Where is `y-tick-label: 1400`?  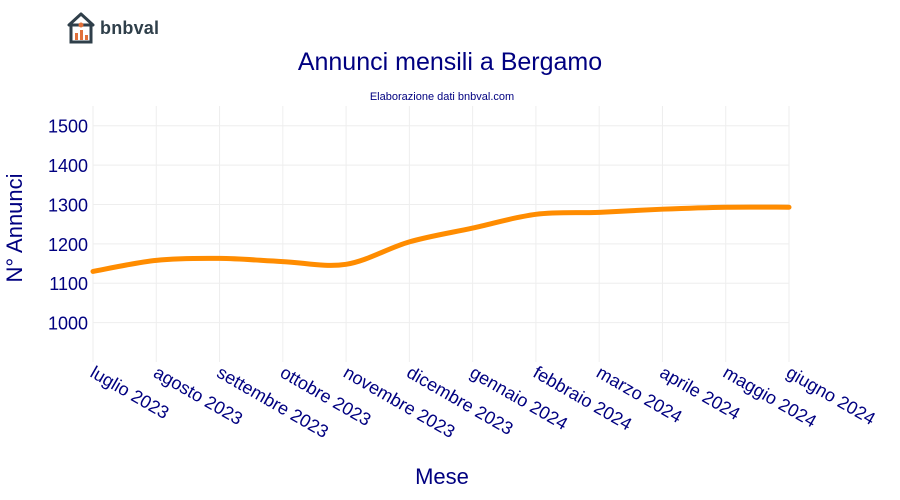
y-tick-label: 1400 is located at coordinates (68, 166).